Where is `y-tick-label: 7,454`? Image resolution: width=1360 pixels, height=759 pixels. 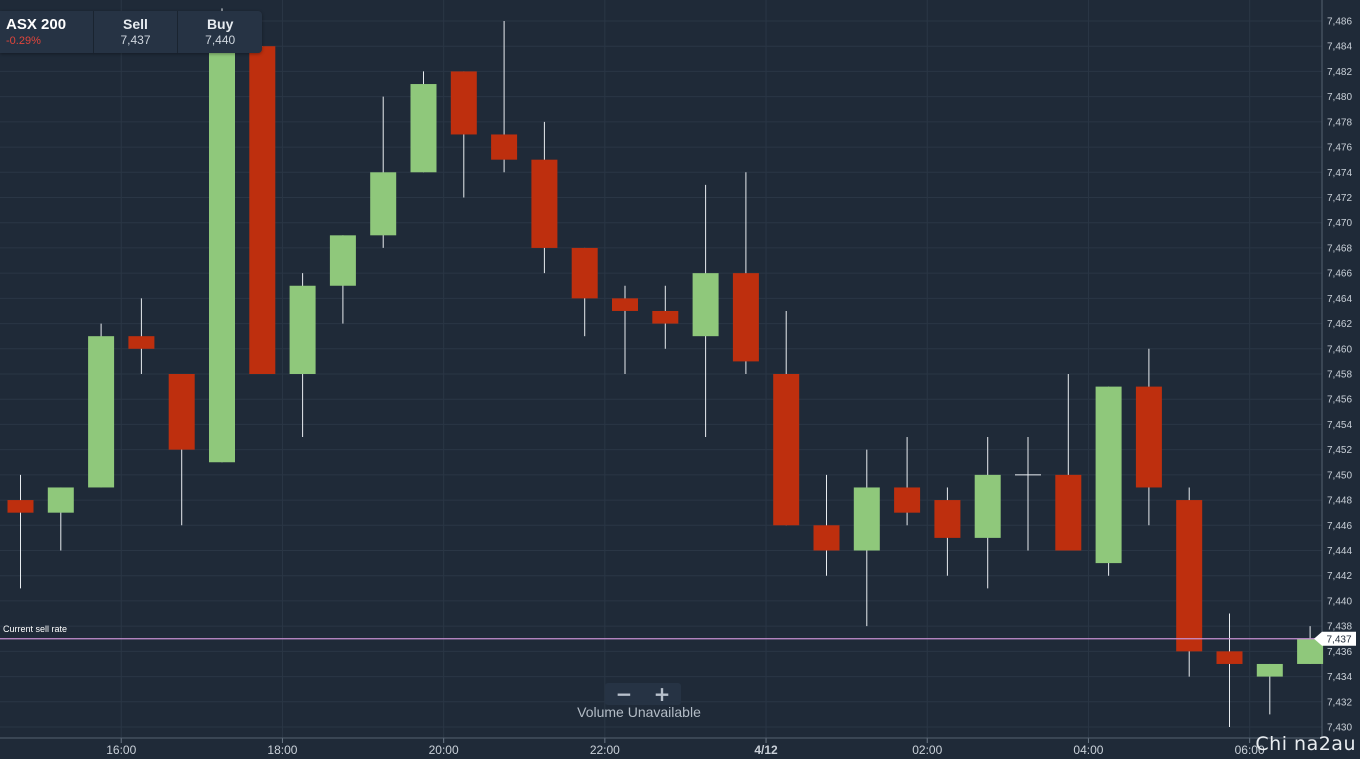 y-tick-label: 7,454 is located at coordinates (1339, 425).